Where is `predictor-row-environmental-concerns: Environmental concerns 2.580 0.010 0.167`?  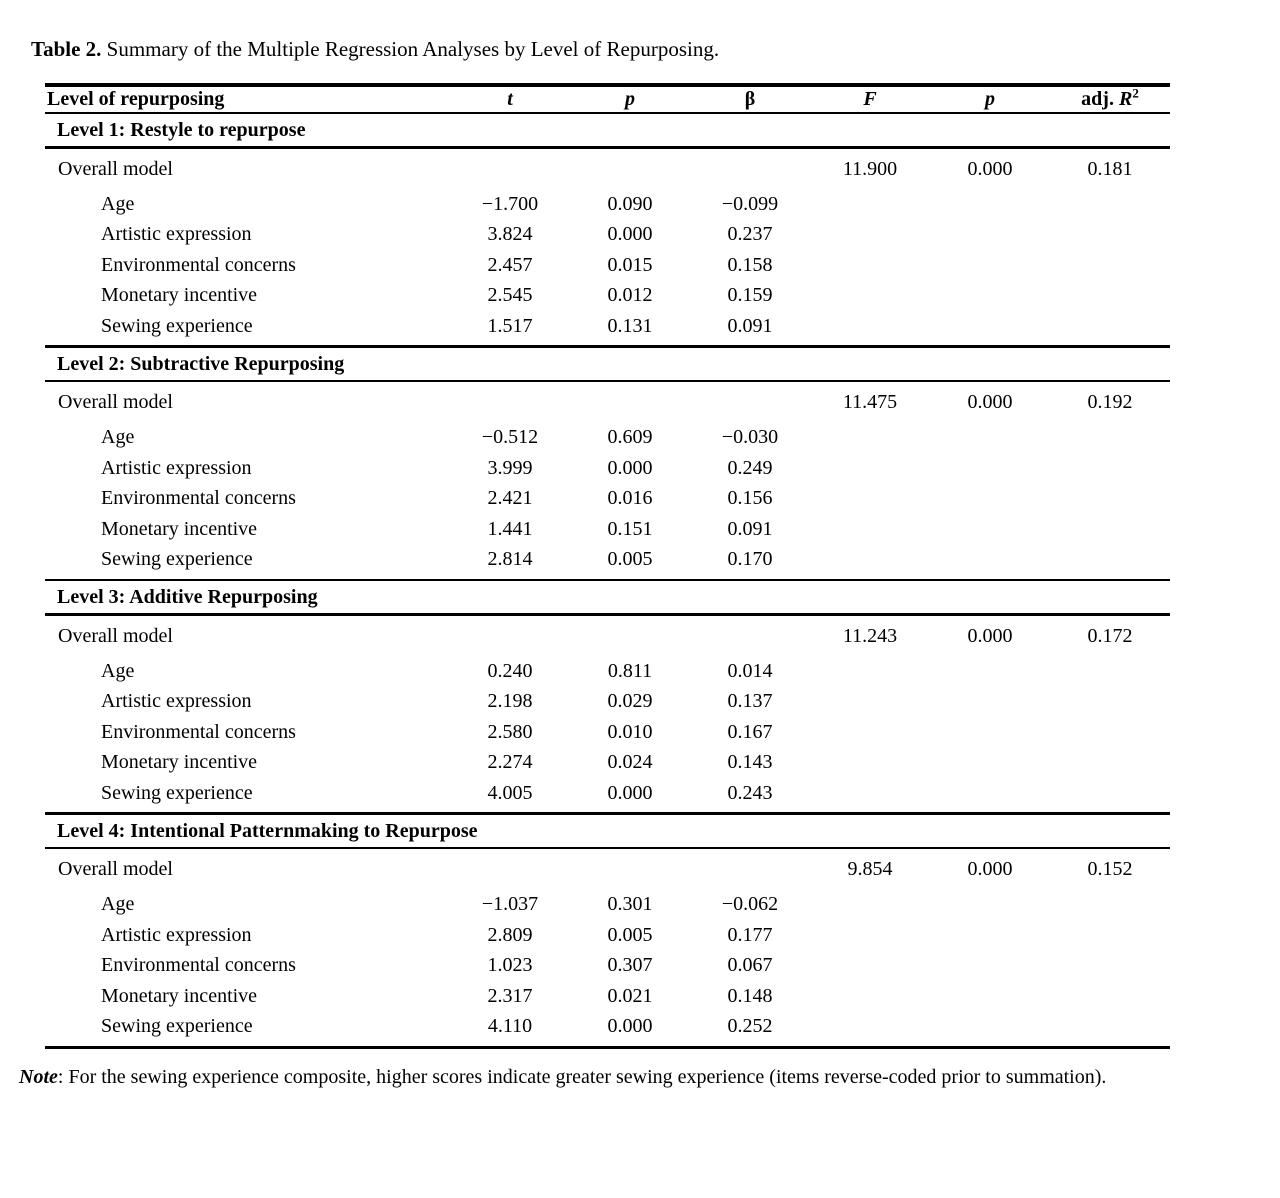
predictor-row-environmental-concerns: Environmental concerns 2.580 0.010 0.167 is located at coordinates (607, 732).